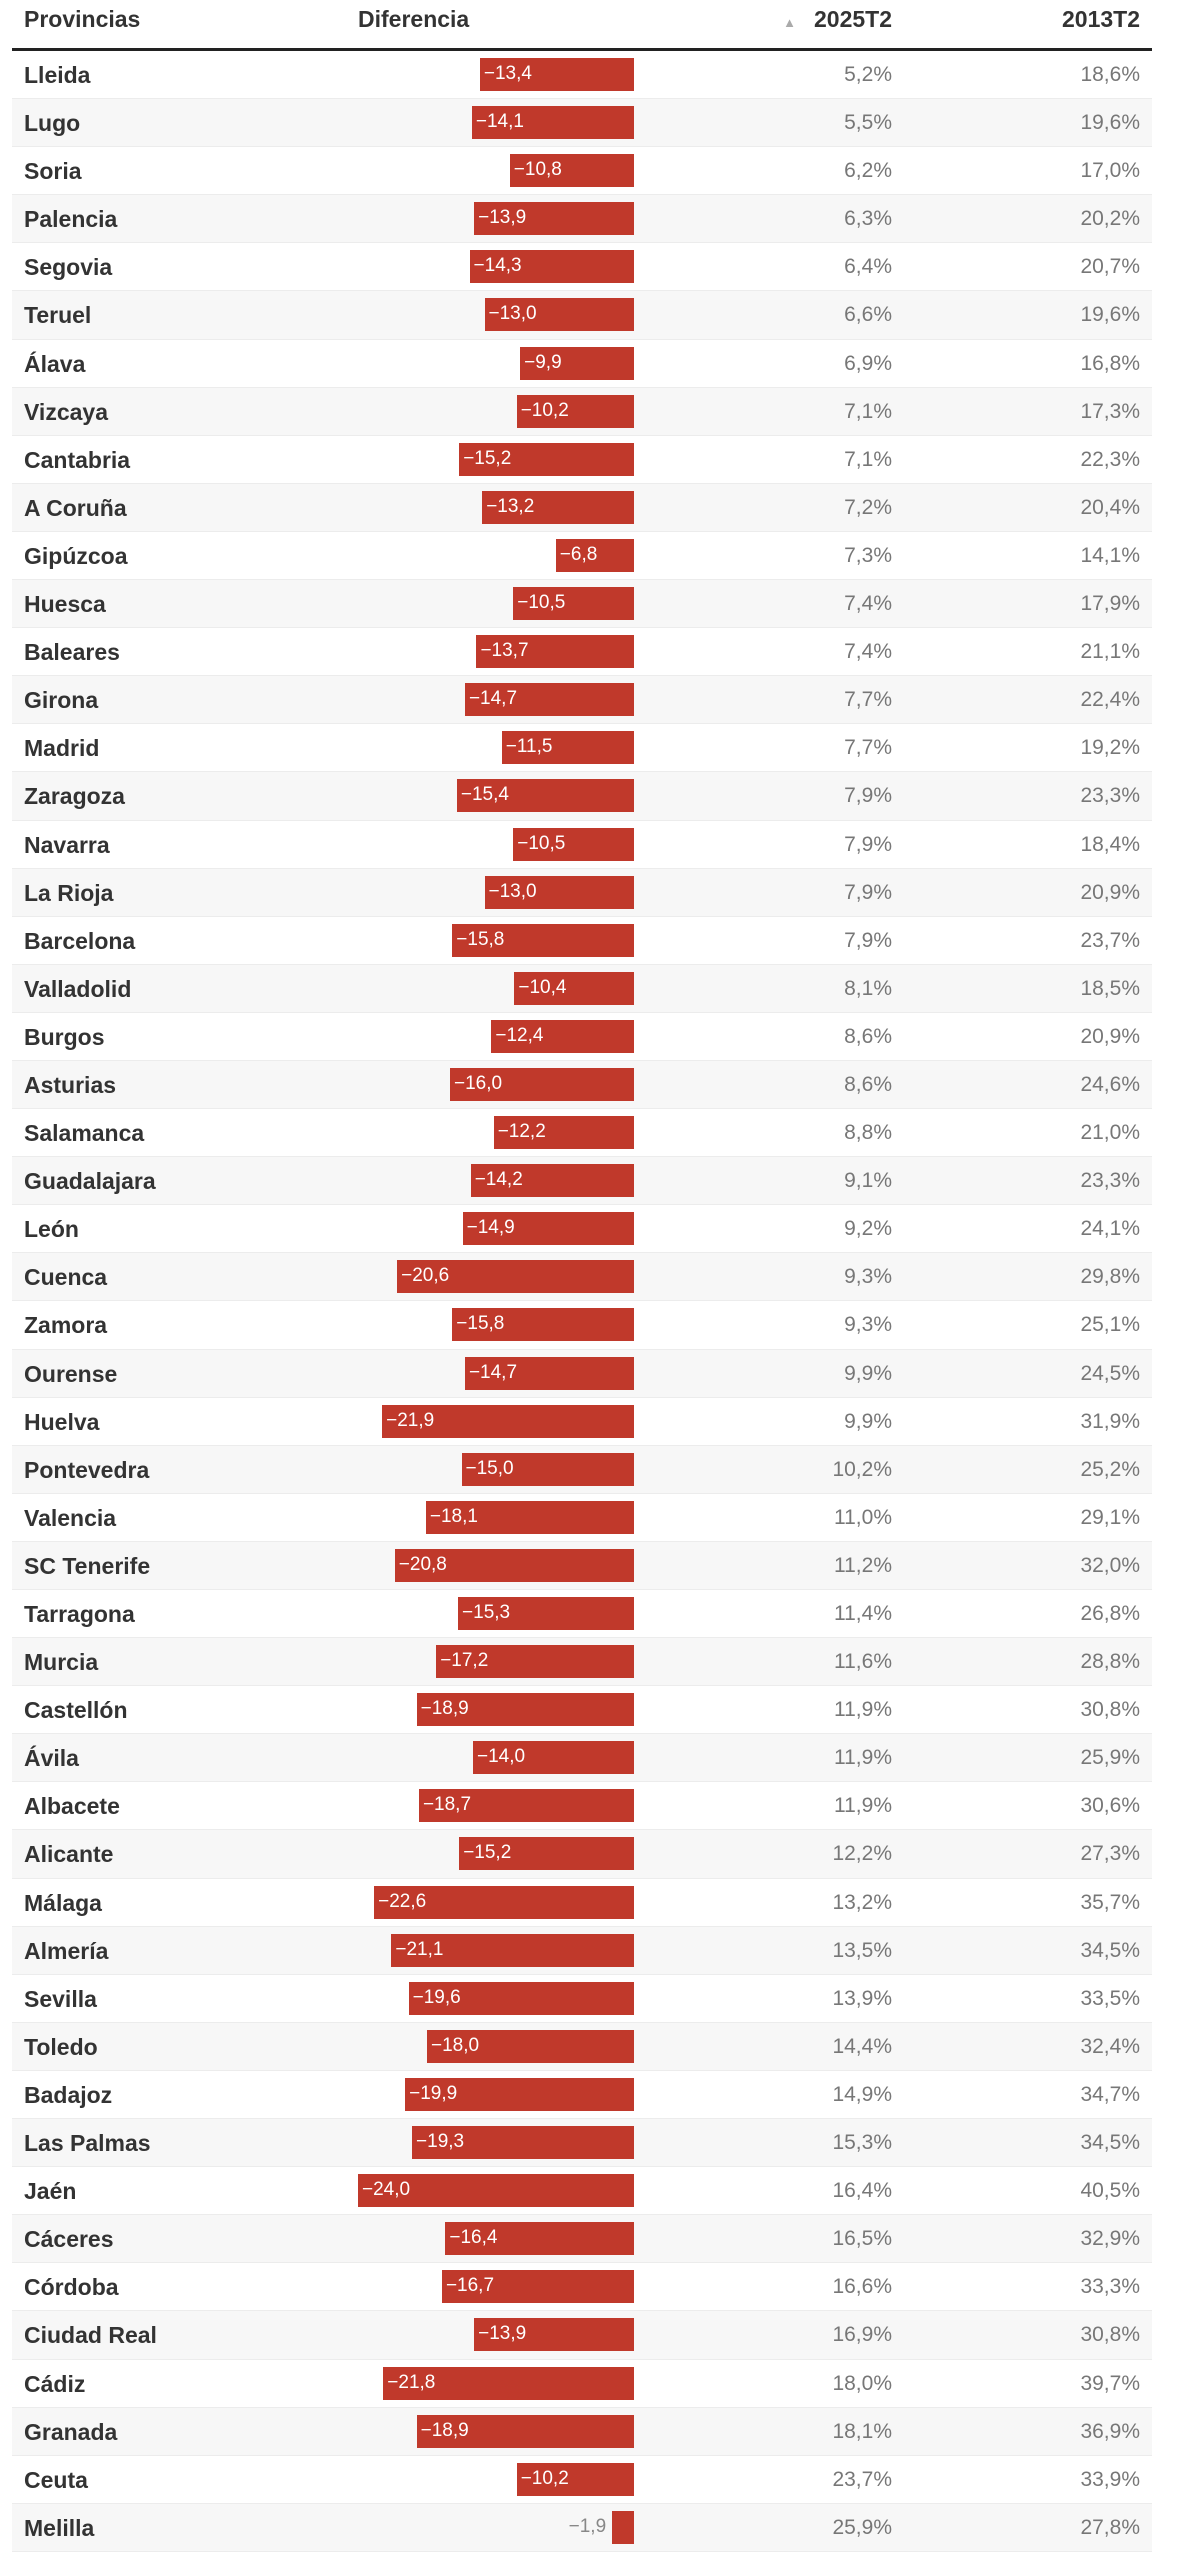 This screenshot has height=2558, width=1200. What do you see at coordinates (1110, 1517) in the screenshot?
I see `value-2013t2: 29,1%` at bounding box center [1110, 1517].